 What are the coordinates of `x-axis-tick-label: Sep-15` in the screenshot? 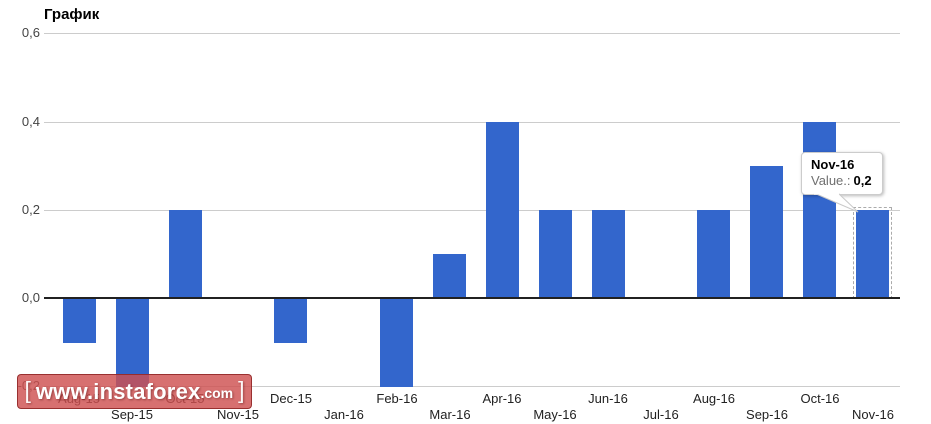 It's located at (132, 414).